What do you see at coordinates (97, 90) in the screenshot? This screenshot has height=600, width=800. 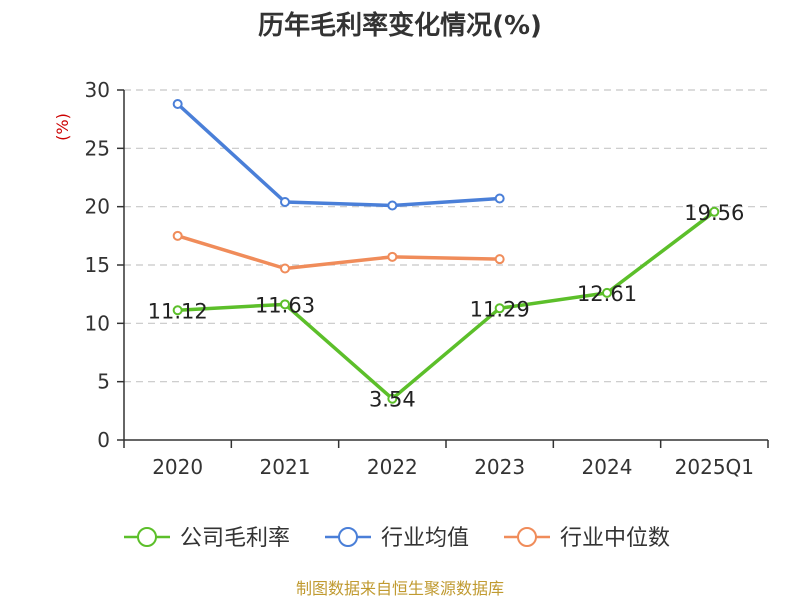 I see `y-tick-label: 30` at bounding box center [97, 90].